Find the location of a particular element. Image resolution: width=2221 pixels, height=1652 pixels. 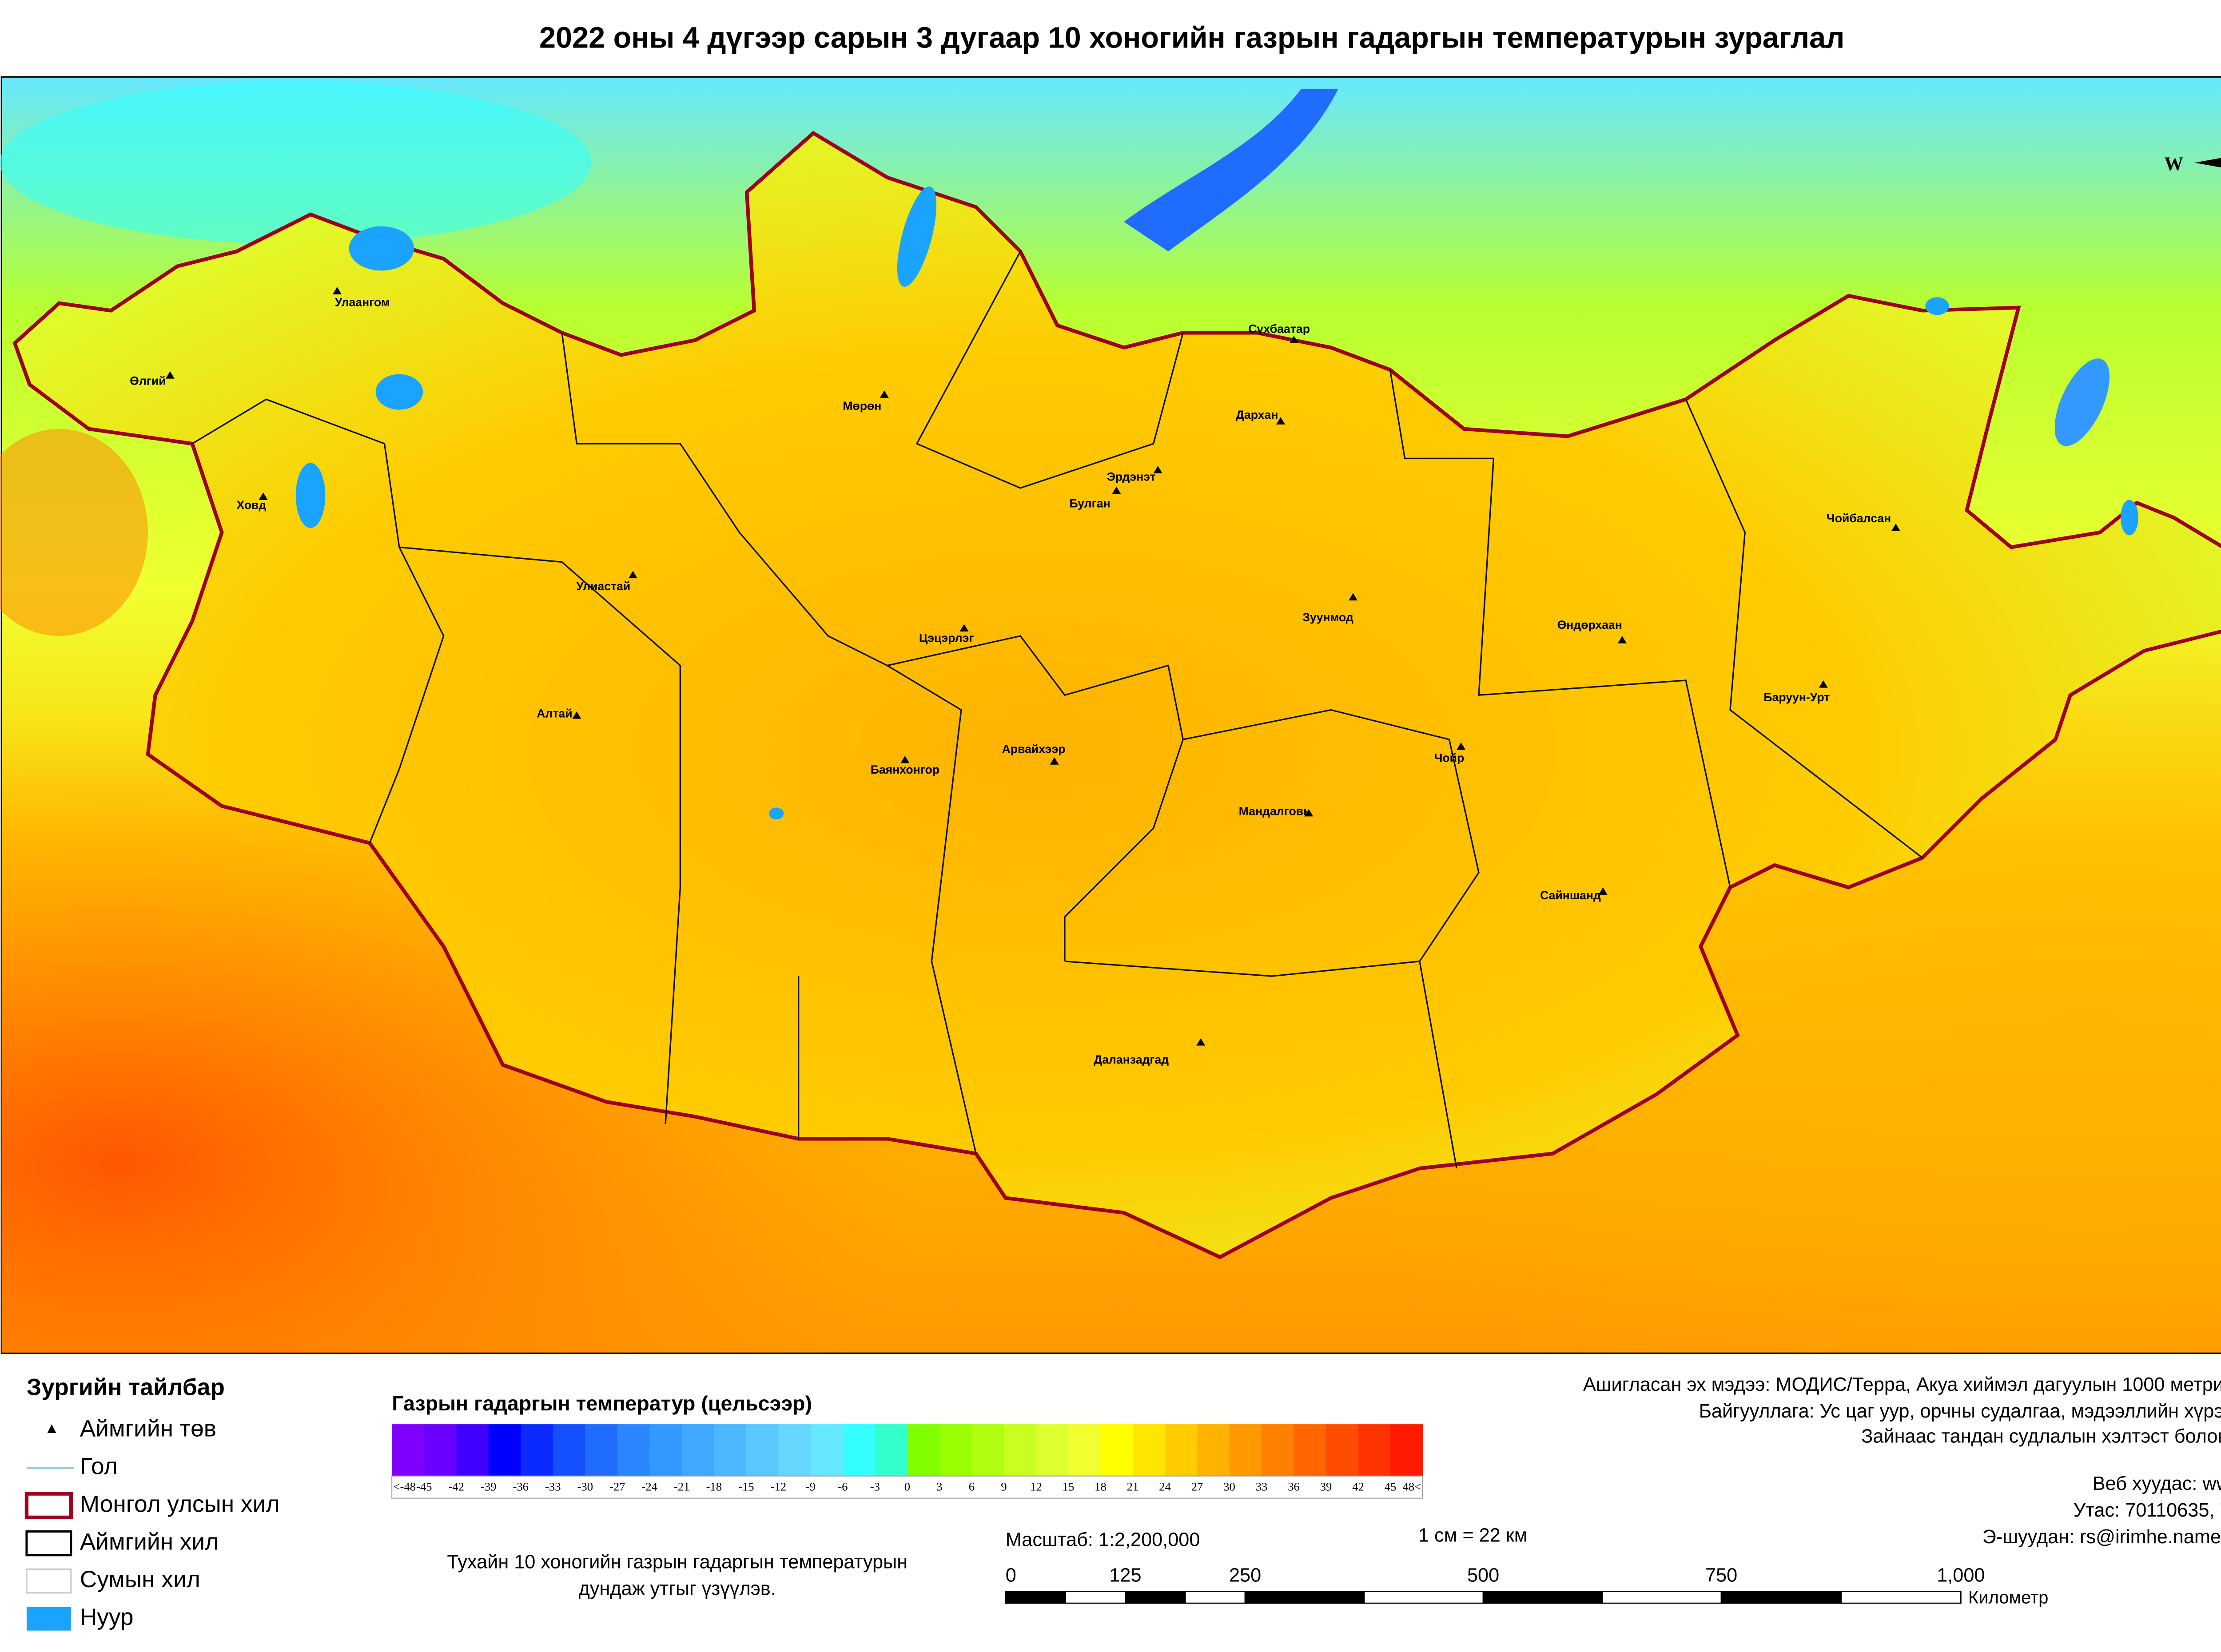

city-label: Ховд is located at coordinates (251, 505).